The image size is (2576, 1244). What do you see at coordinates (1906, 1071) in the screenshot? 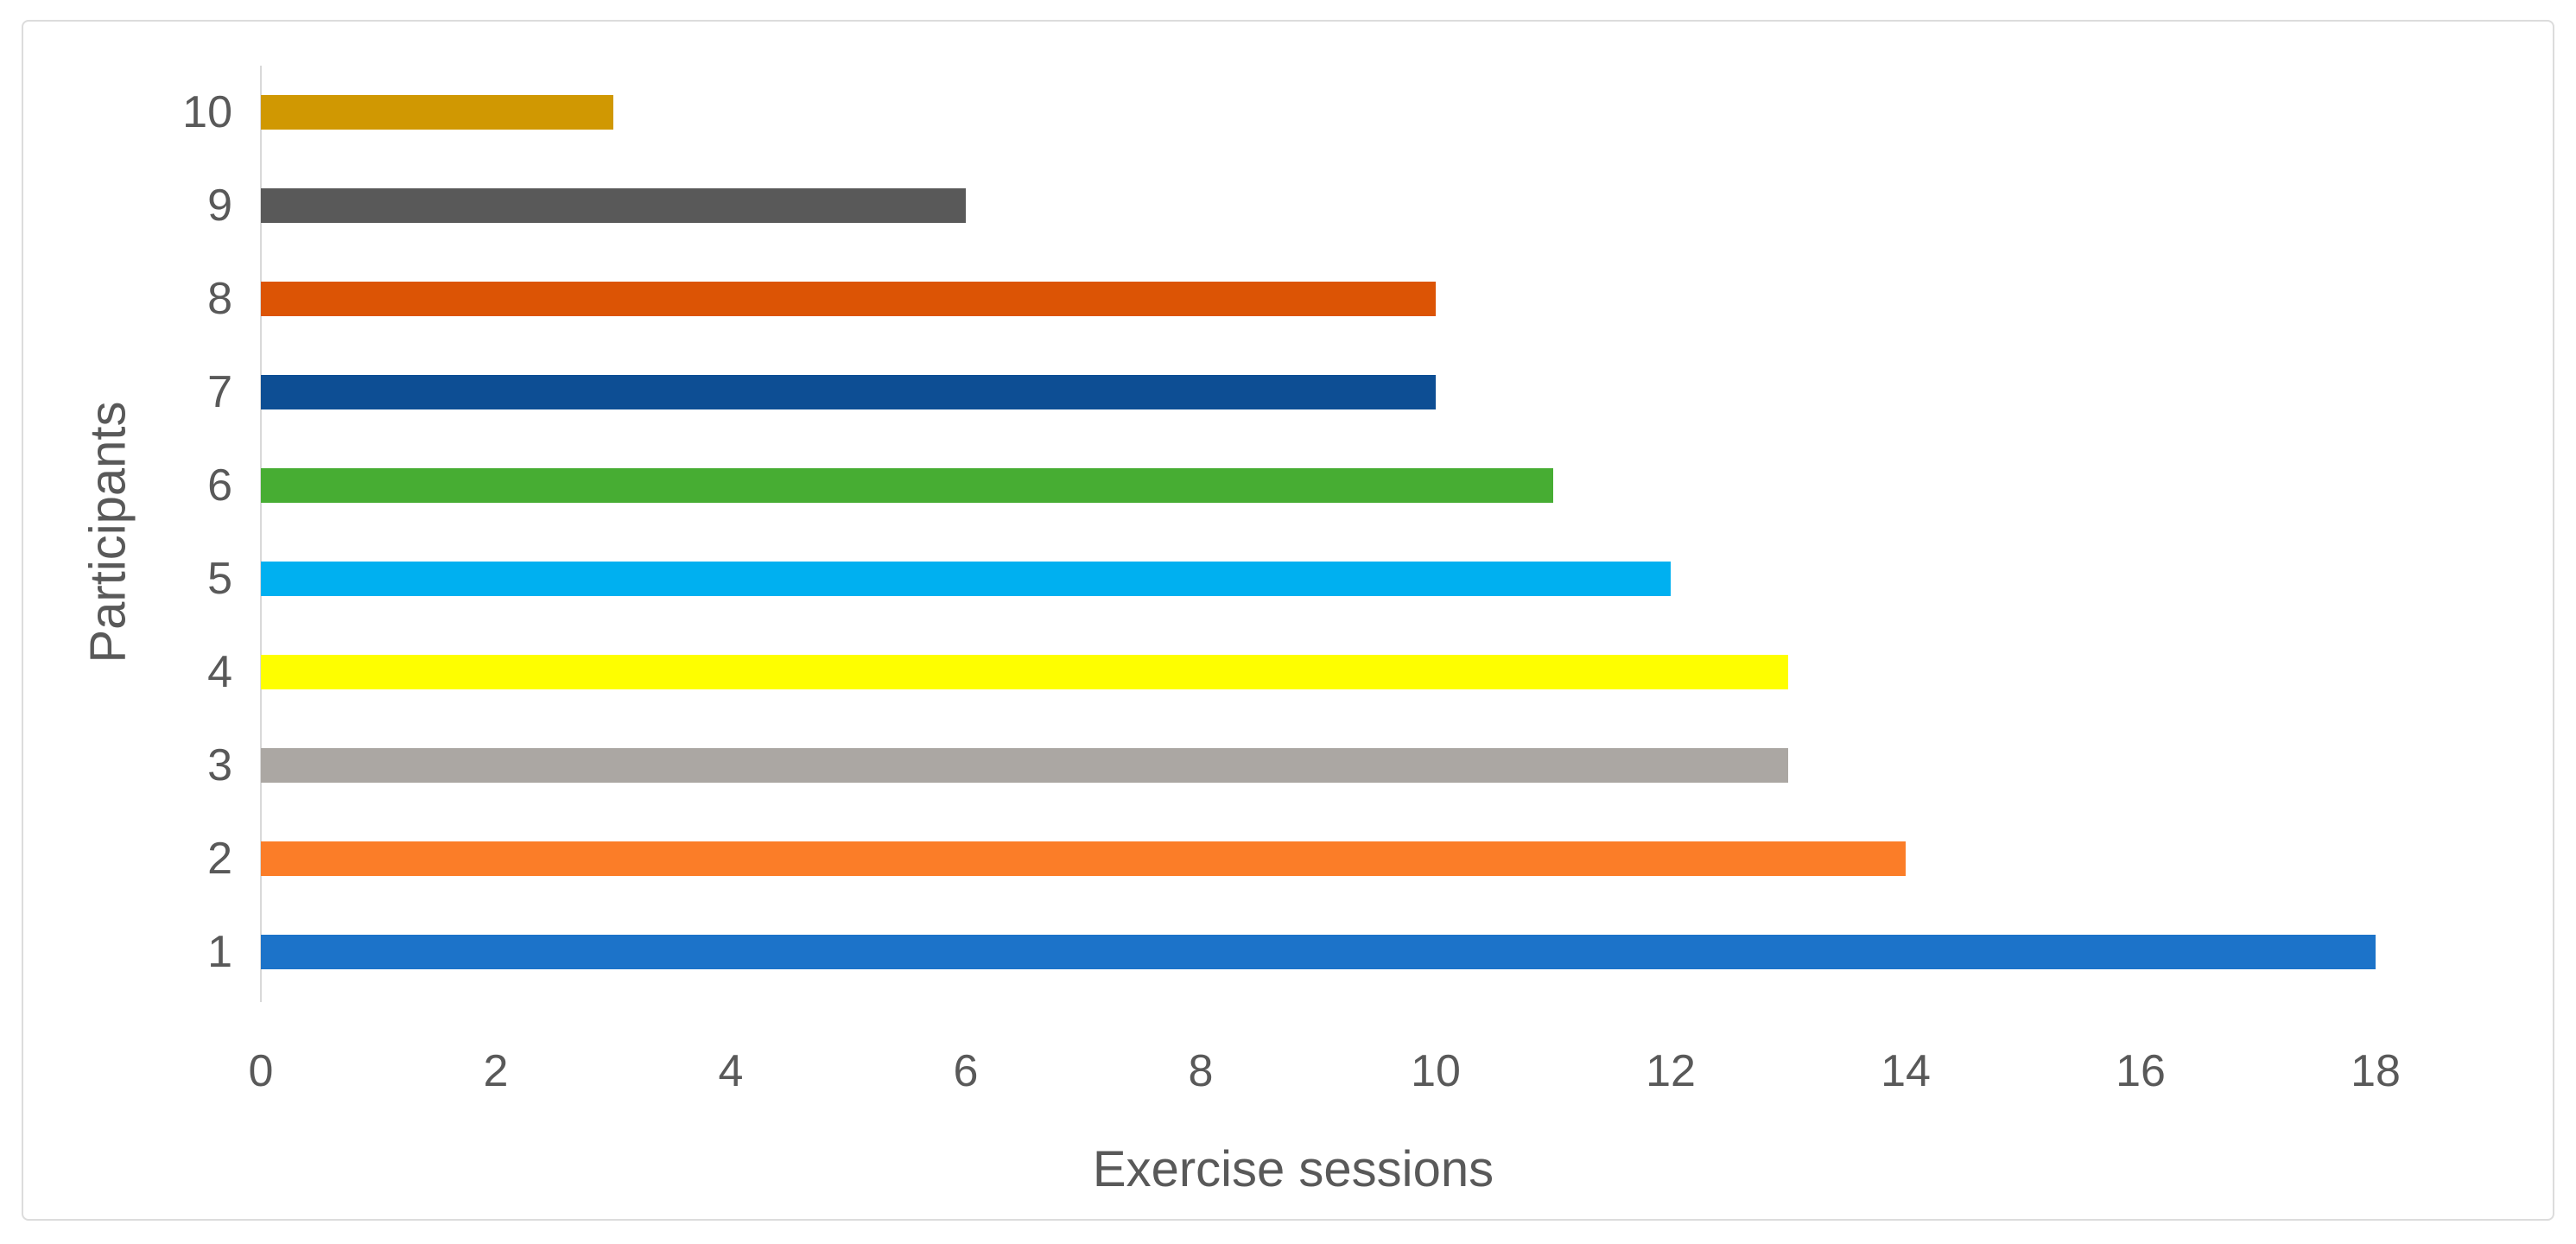
I see `x-tick-label-14: 14` at bounding box center [1906, 1071].